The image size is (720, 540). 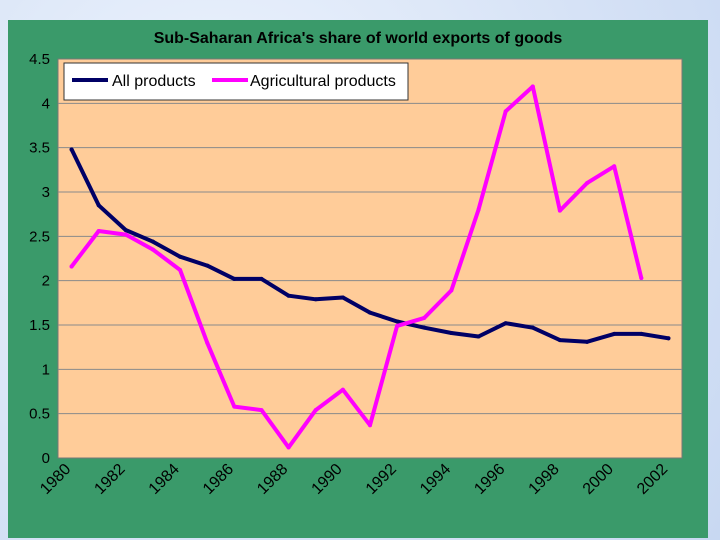 What do you see at coordinates (46, 458) in the screenshot?
I see `y-tick-label: 0` at bounding box center [46, 458].